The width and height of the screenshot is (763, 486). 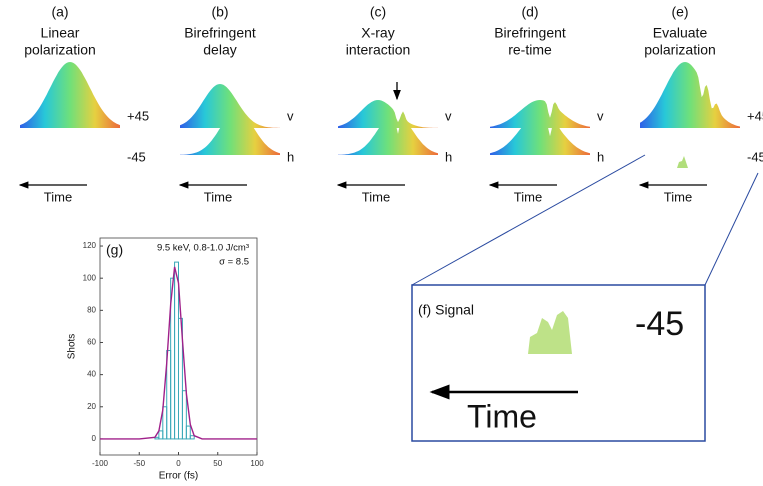 What do you see at coordinates (60, 33) in the screenshot?
I see `panel-title: Linear` at bounding box center [60, 33].